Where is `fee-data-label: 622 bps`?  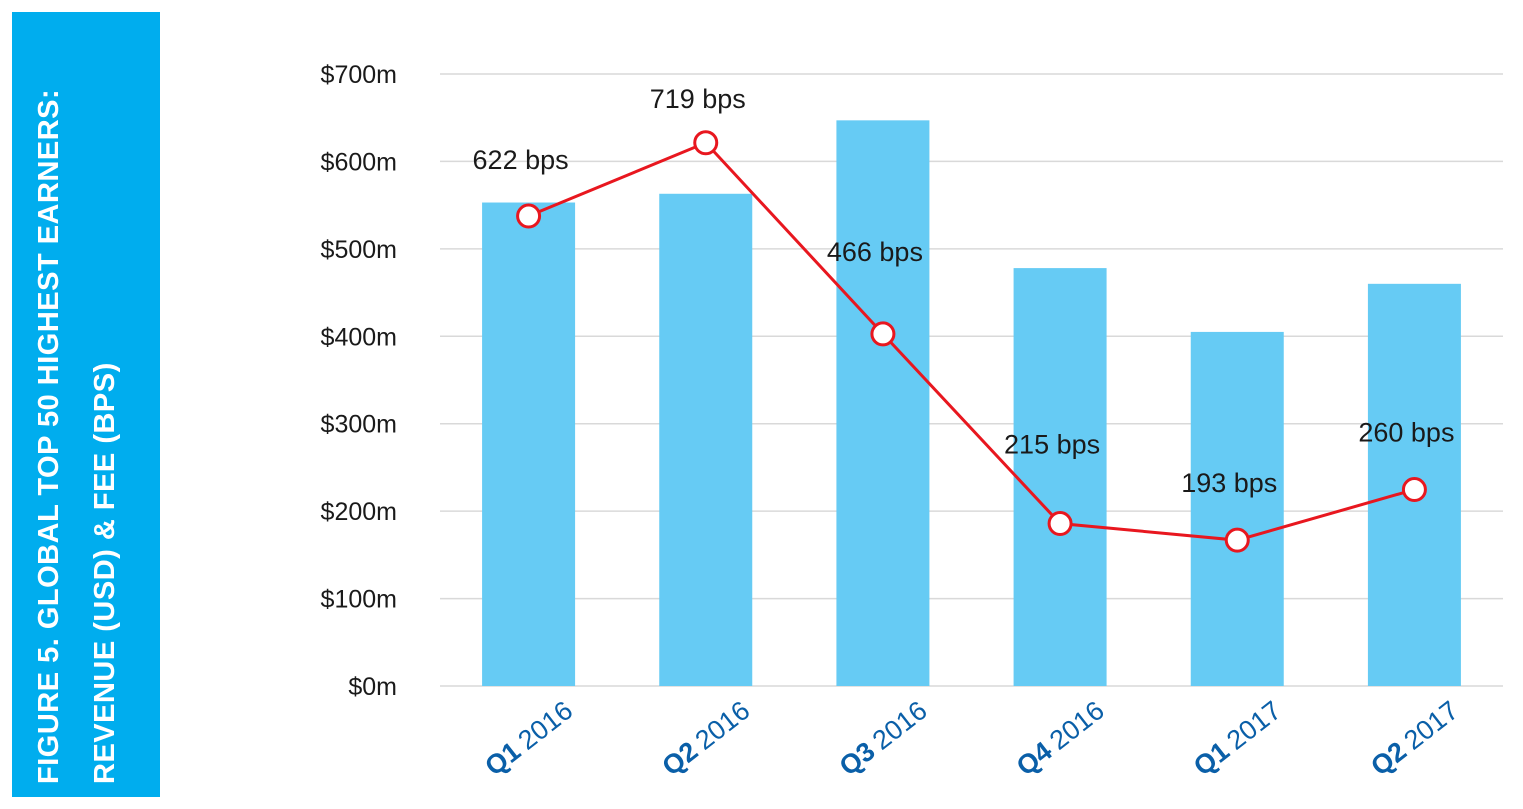
fee-data-label: 622 bps is located at coordinates (521, 160).